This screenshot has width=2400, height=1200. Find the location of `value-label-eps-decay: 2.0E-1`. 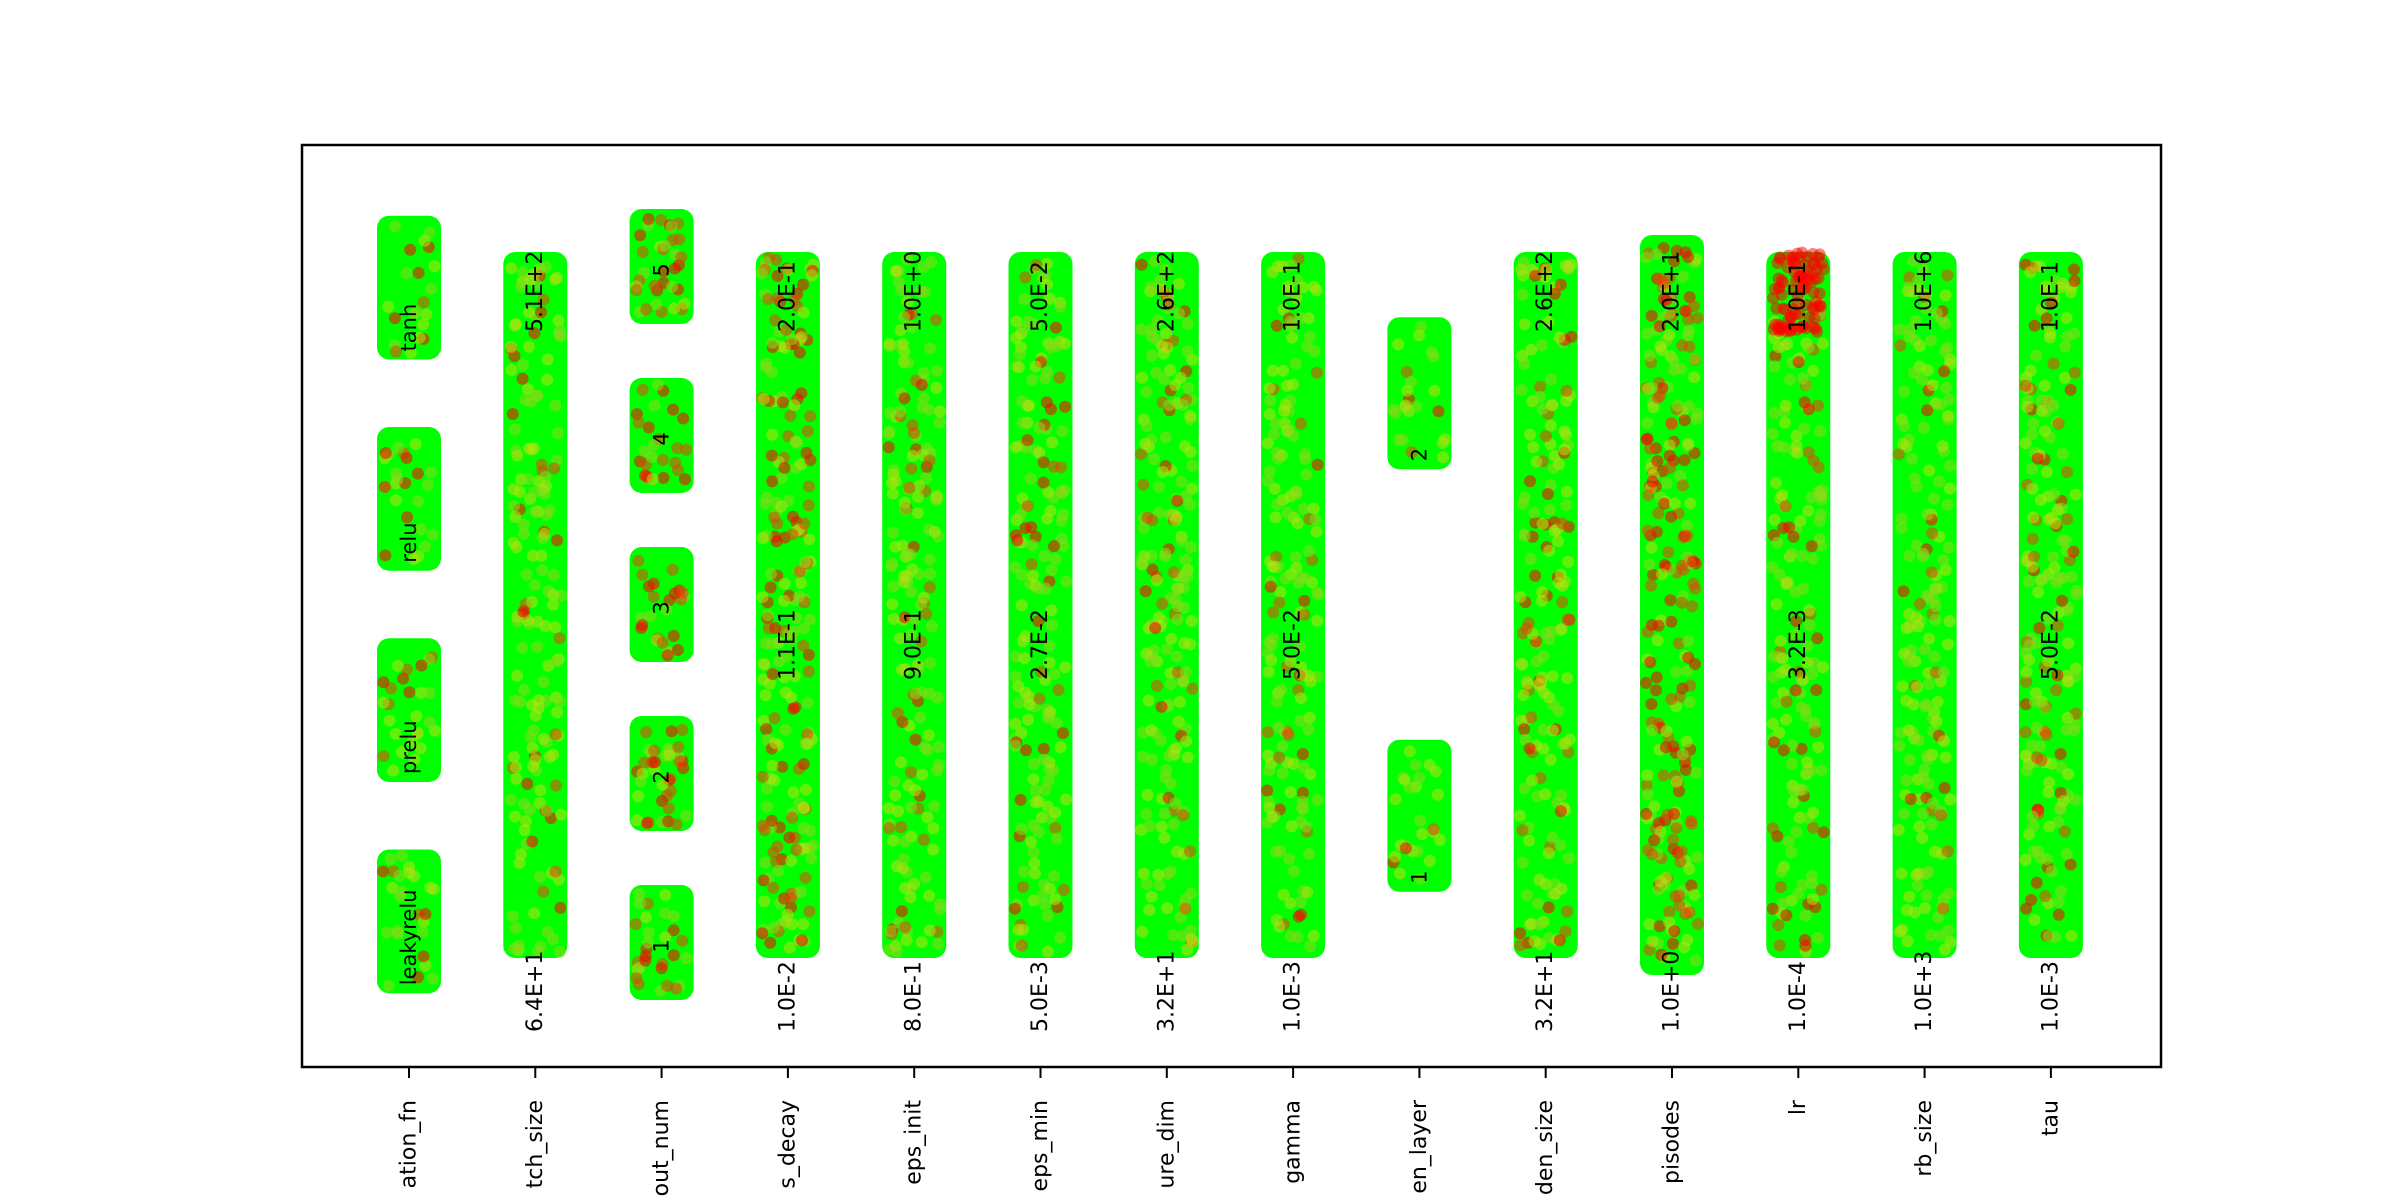

value-label-eps-decay: 2.0E-1 is located at coordinates (787, 296).